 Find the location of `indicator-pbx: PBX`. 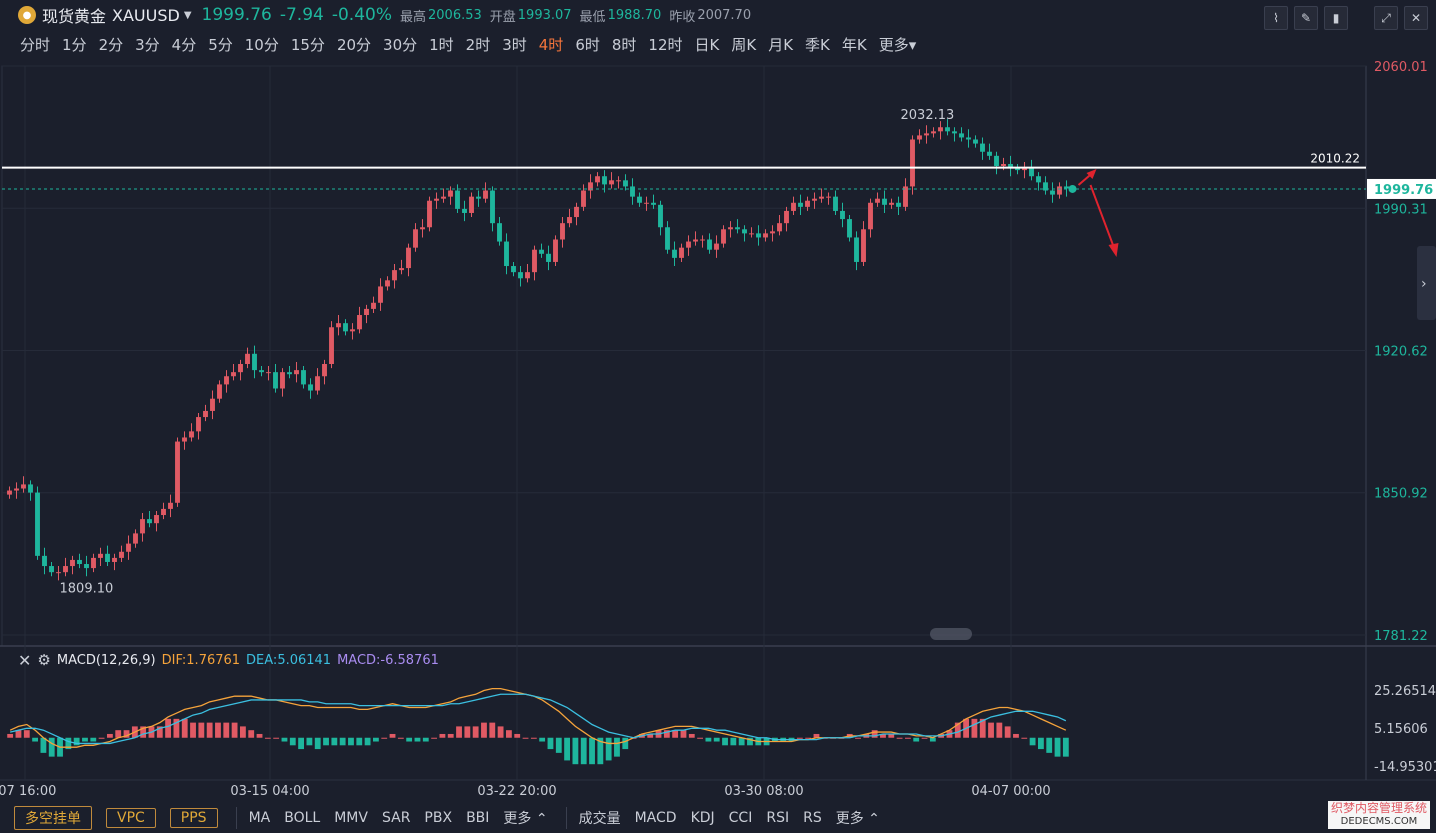

indicator-pbx: PBX is located at coordinates (438, 818).